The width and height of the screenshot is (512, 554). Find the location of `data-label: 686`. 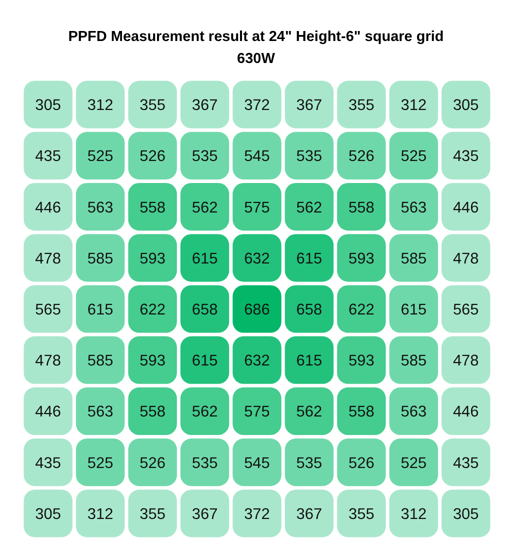

data-label: 686 is located at coordinates (257, 310).